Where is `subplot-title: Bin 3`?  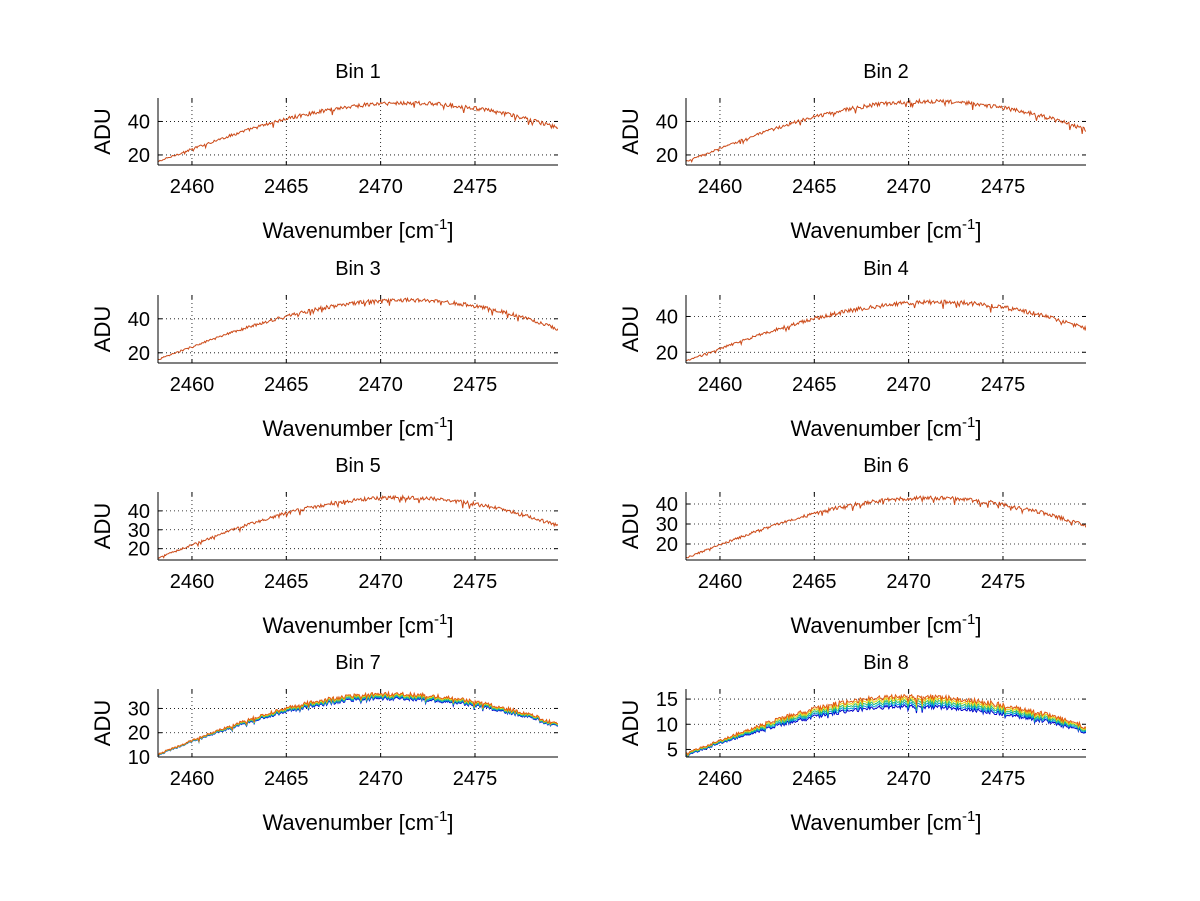
subplot-title: Bin 3 is located at coordinates (358, 269).